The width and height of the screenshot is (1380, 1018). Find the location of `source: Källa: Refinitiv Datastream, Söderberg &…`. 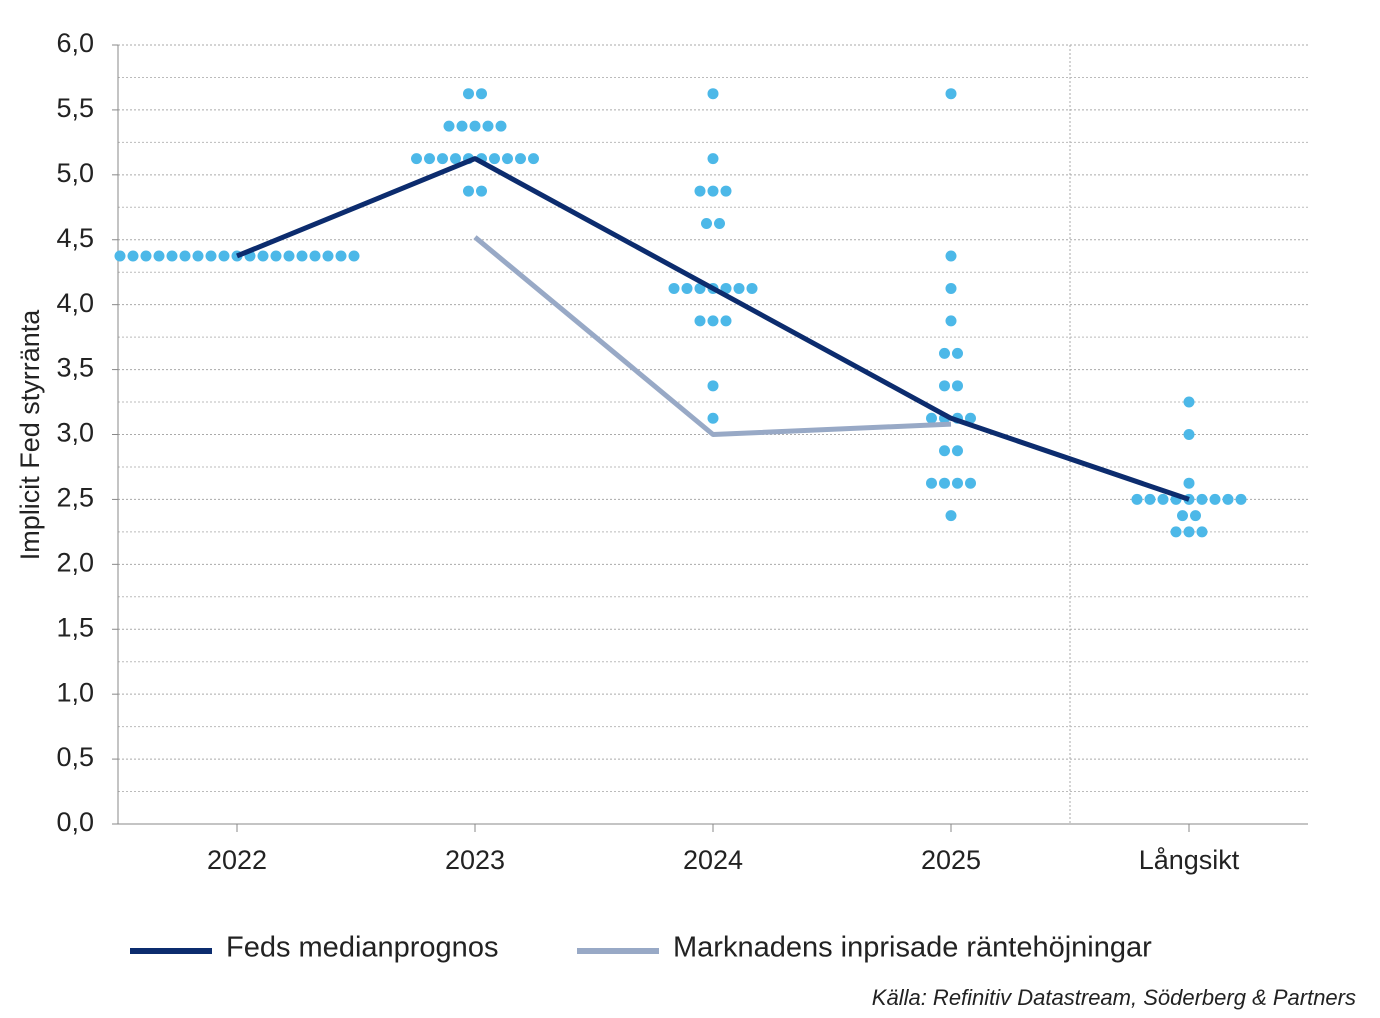

source: Källa: Refinitiv Datastream, Söderberg &… is located at coordinates (1114, 997).